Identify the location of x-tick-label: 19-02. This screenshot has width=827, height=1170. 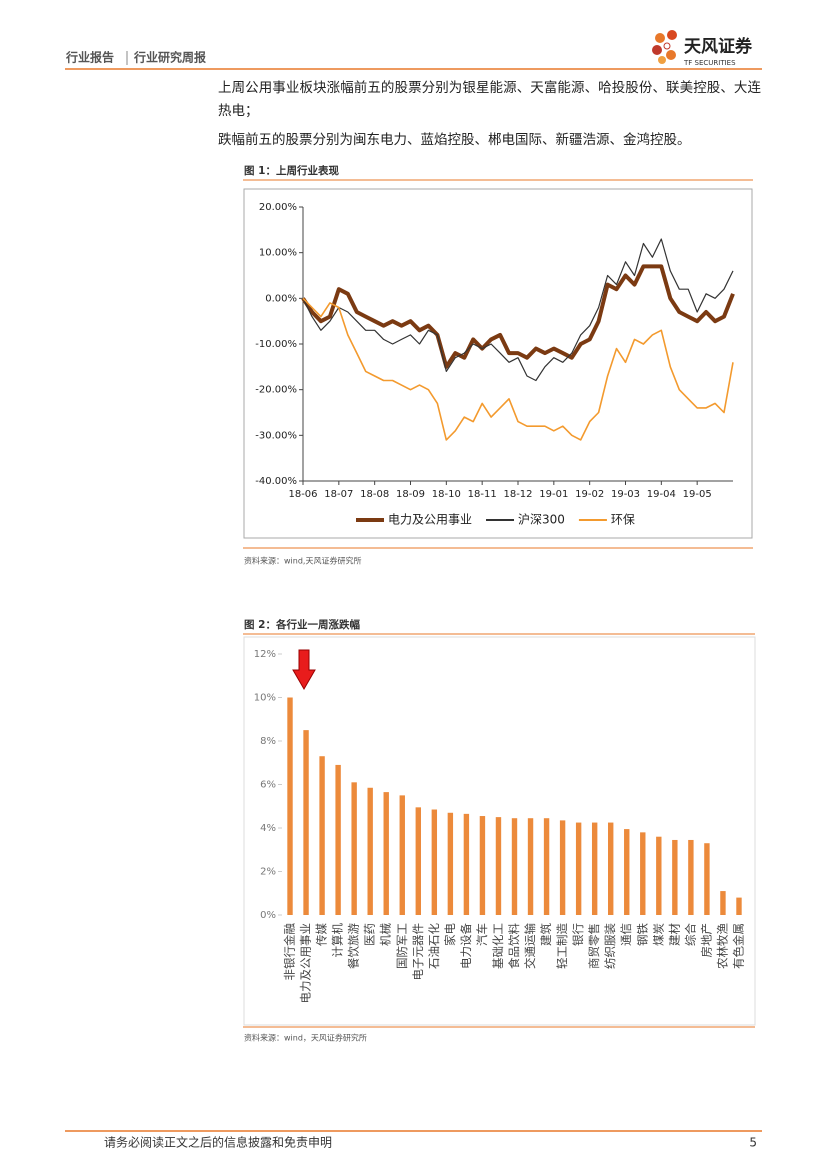
(589, 494).